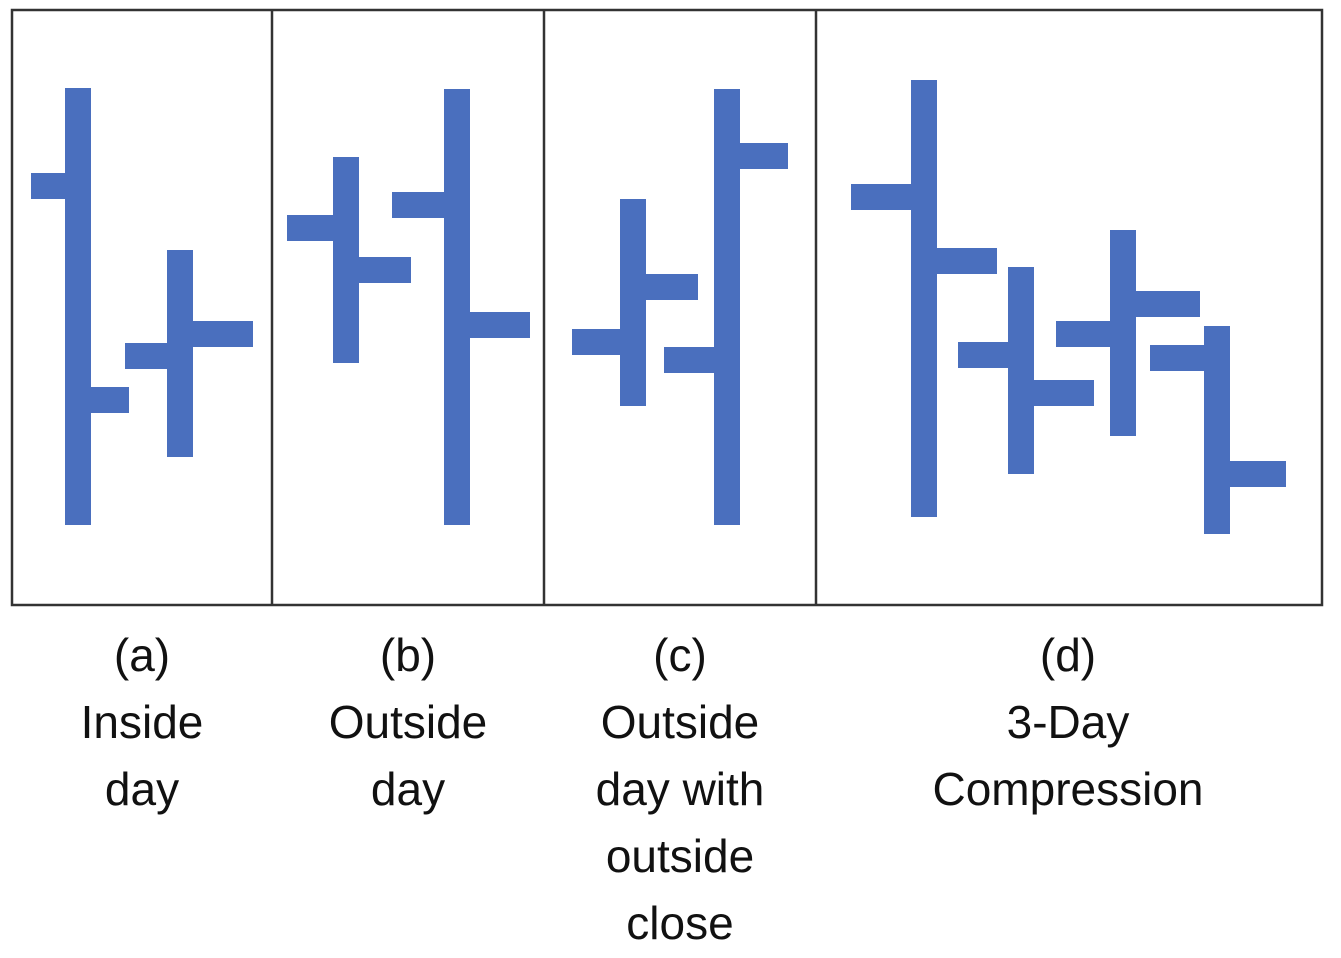 This screenshot has height=958, width=1341. Describe the element at coordinates (680, 722) in the screenshot. I see `panel-c-label-line-1: Outside` at that location.